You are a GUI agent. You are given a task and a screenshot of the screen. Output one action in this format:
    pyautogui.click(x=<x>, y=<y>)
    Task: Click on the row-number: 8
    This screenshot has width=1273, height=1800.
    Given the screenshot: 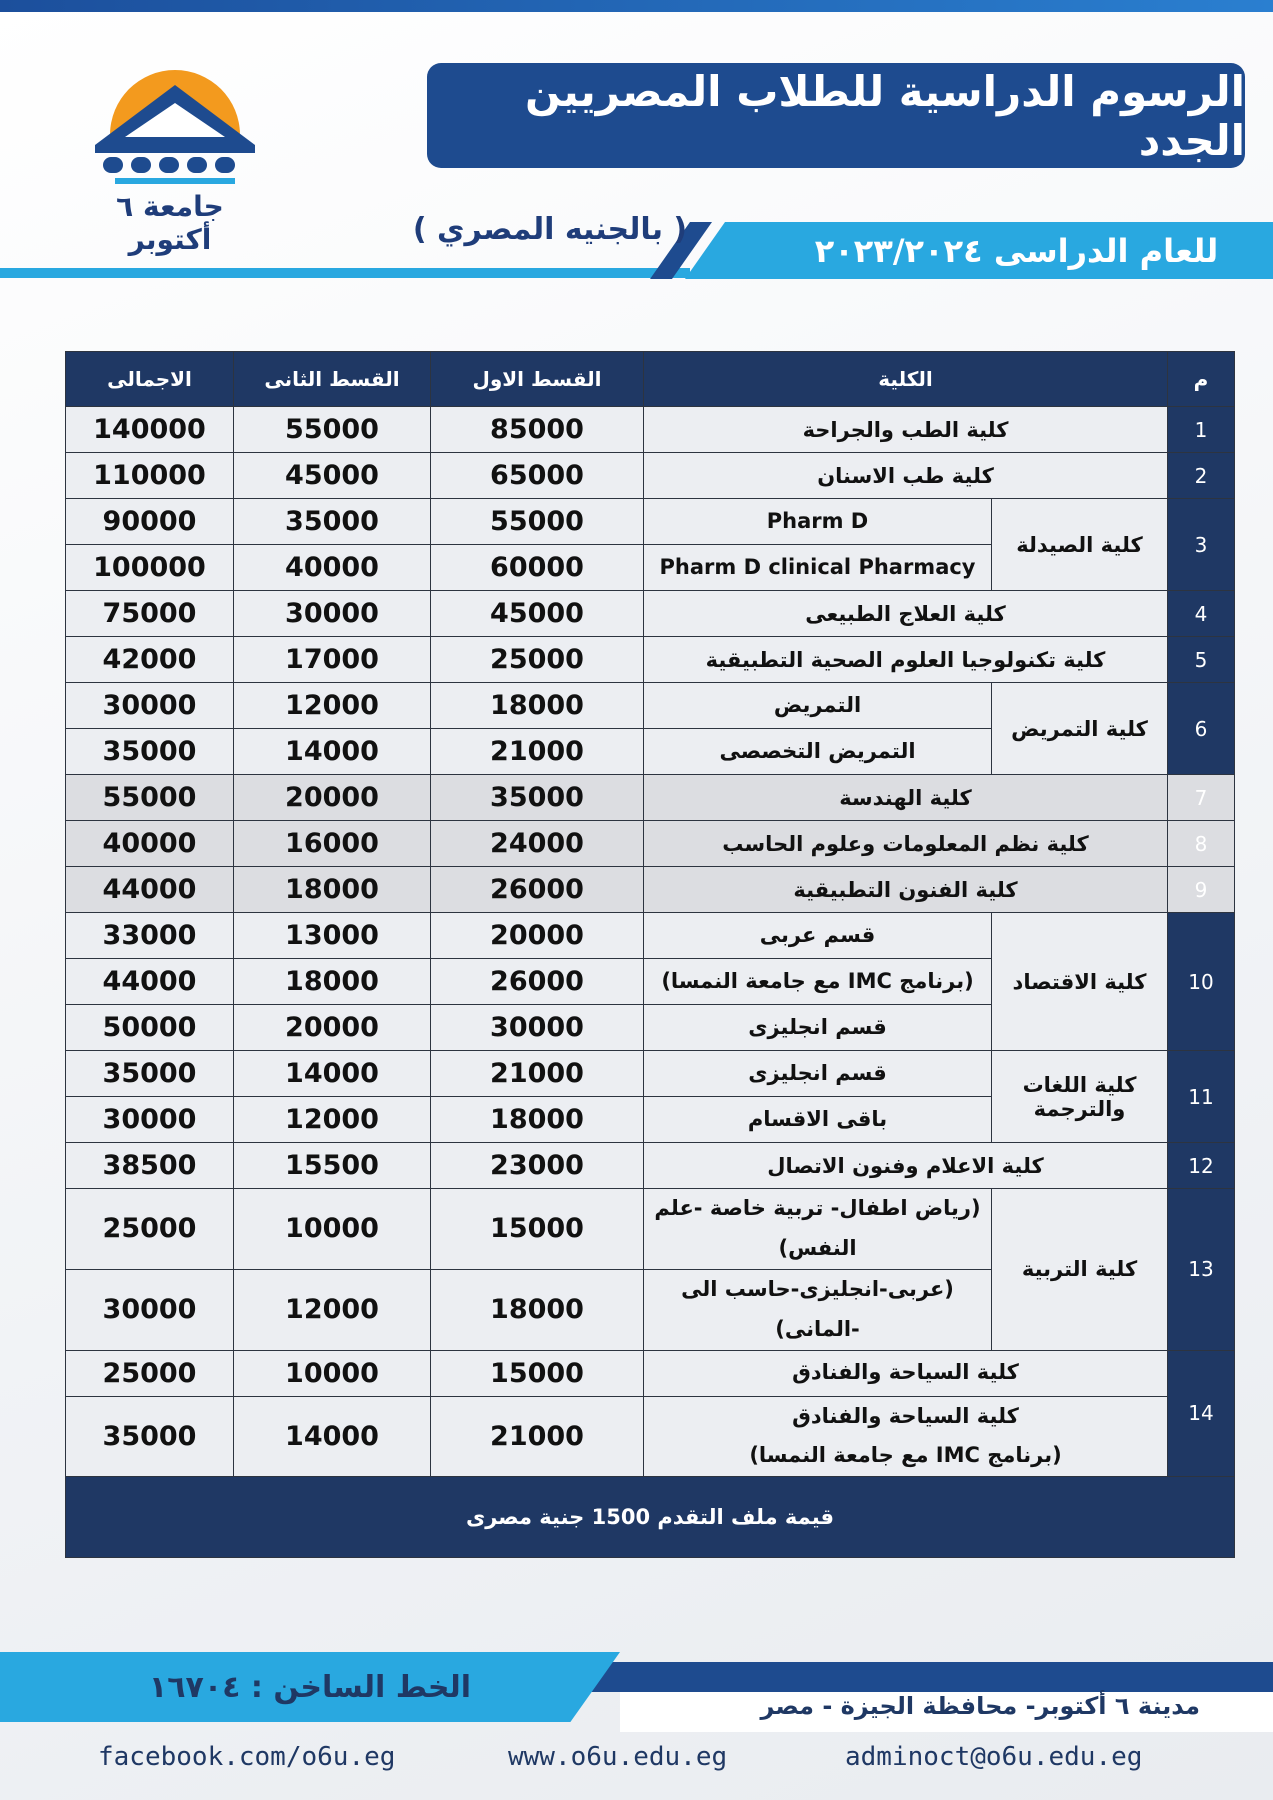 What is the action you would take?
    pyautogui.click(x=1201, y=843)
    